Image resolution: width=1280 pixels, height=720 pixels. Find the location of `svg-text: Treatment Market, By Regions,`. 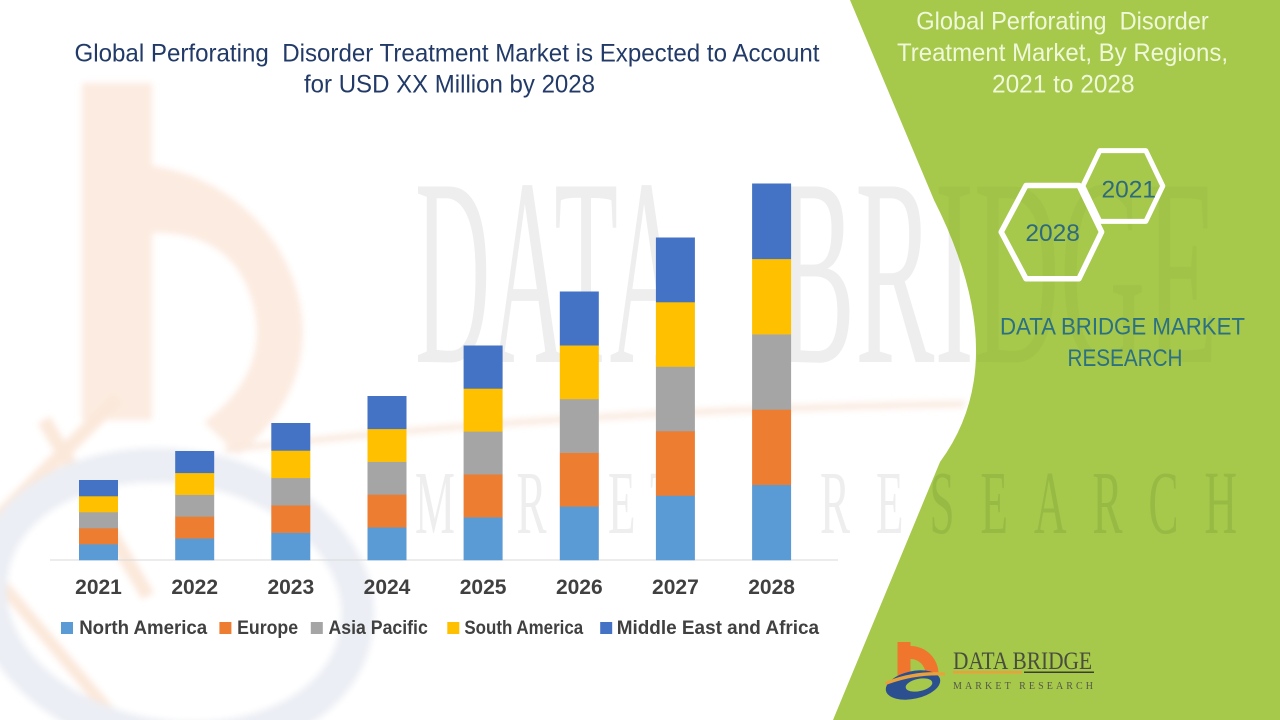

svg-text: Treatment Market, By Regions, is located at coordinates (1062, 53).